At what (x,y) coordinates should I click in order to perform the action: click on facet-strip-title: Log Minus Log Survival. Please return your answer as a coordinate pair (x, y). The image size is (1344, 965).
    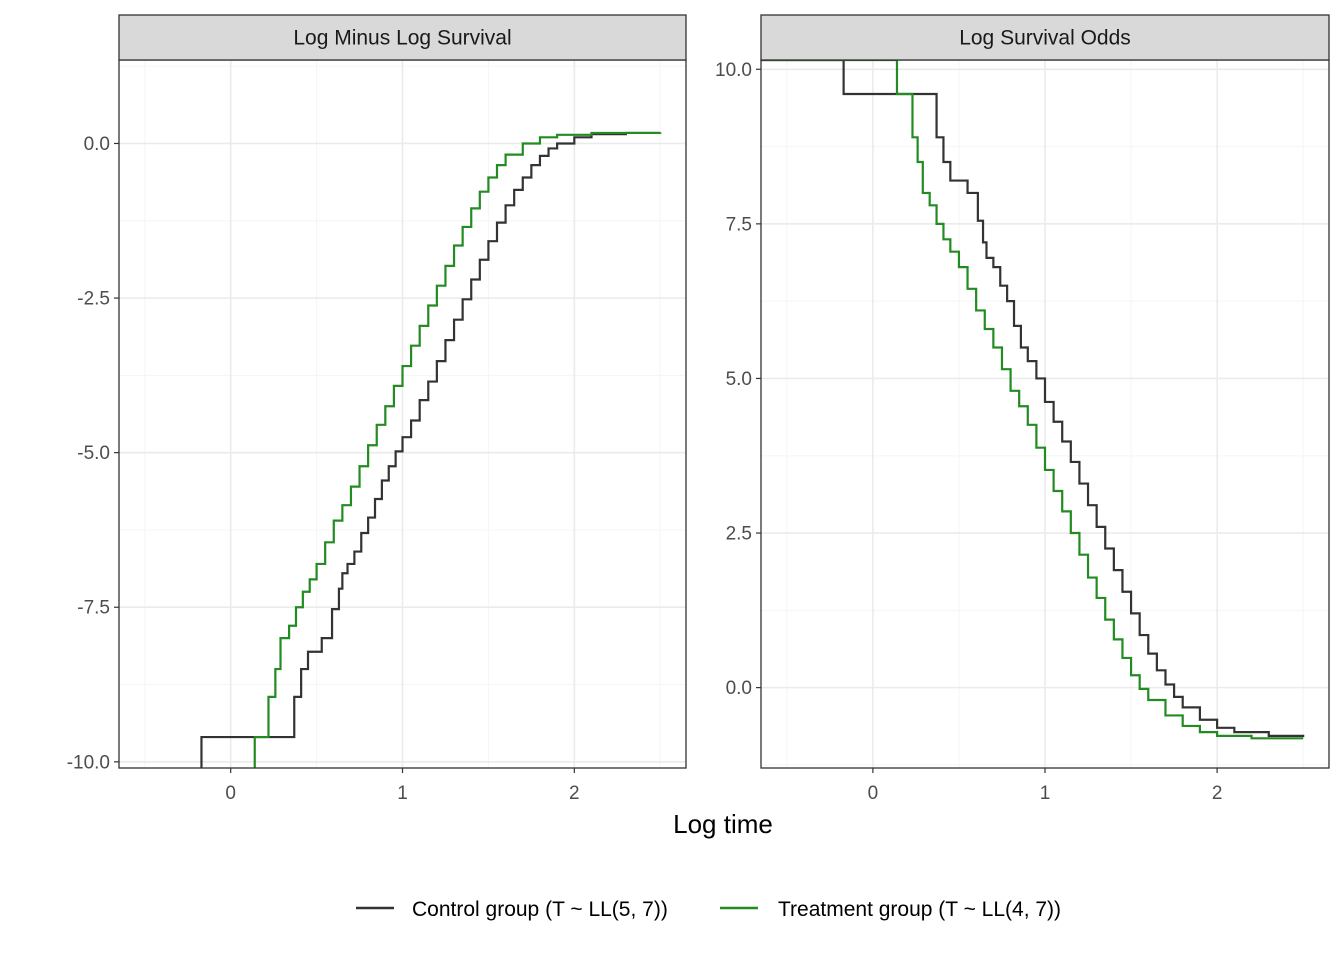
    Looking at the image, I should click on (402, 38).